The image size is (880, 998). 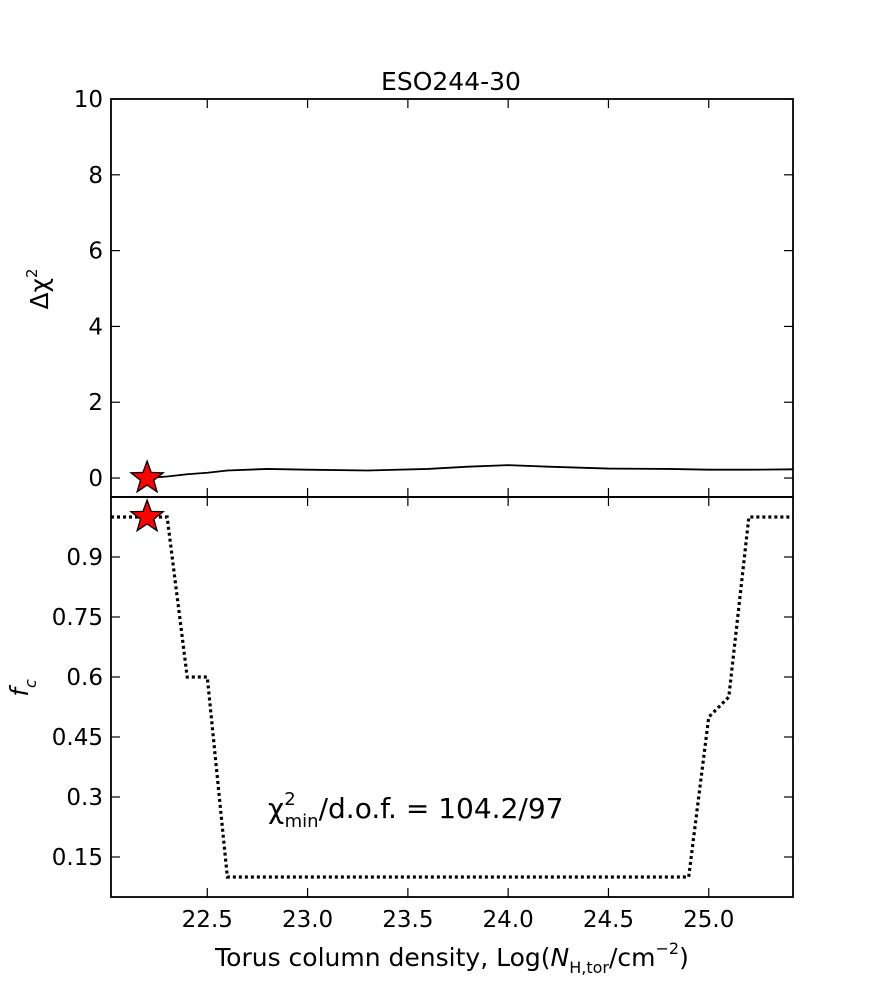 I want to click on bottom-y-tick-label: 0.9, so click(x=84, y=558).